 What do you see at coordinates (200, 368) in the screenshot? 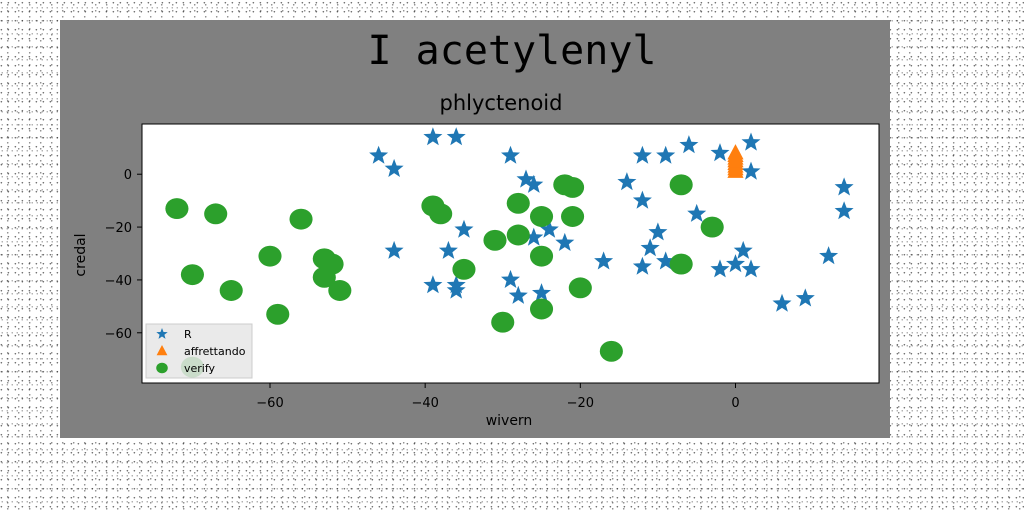
I see `legend-label: verify` at bounding box center [200, 368].